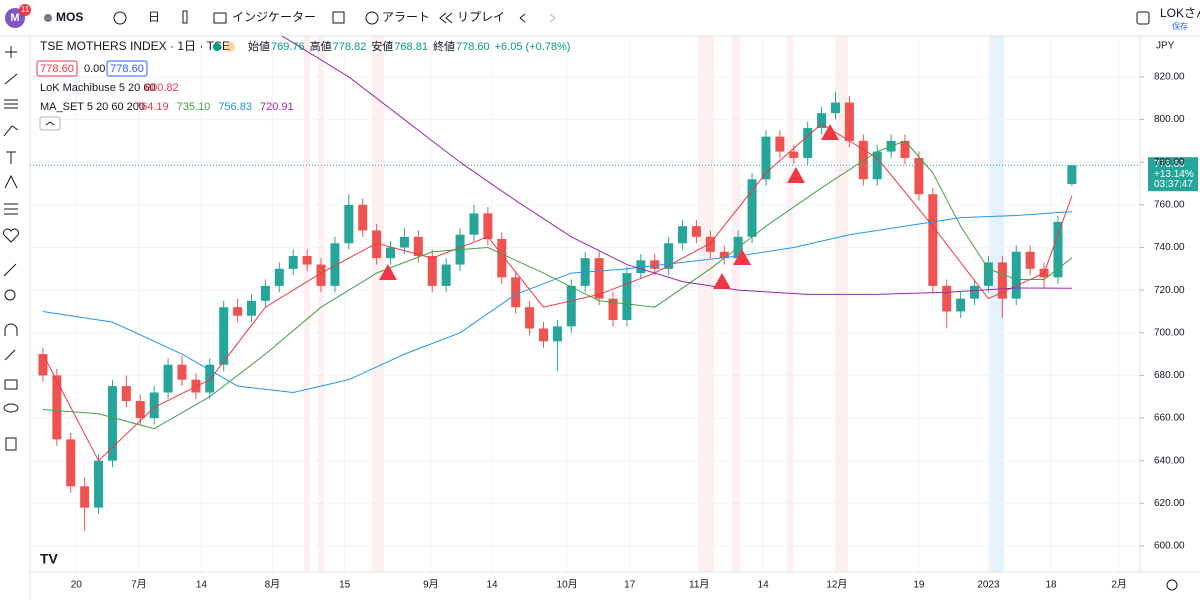  Describe the element at coordinates (11, 131) in the screenshot. I see `brush` at that location.